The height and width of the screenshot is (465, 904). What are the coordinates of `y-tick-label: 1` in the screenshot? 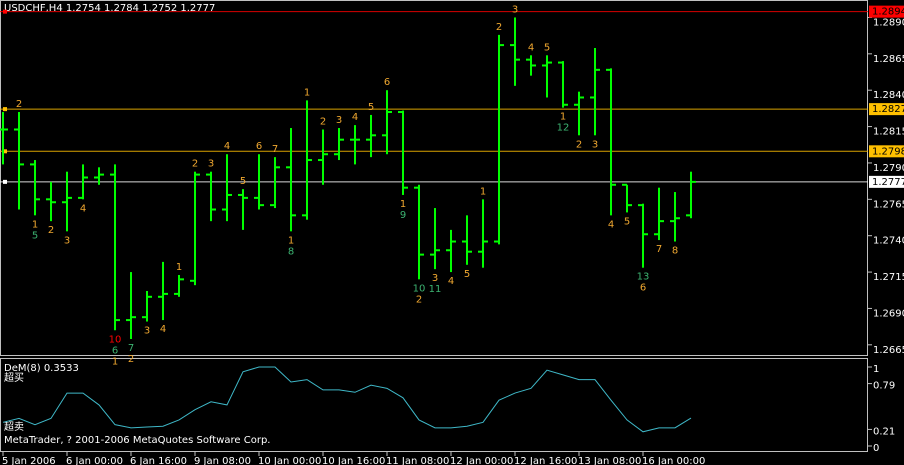 It's located at (876, 369).